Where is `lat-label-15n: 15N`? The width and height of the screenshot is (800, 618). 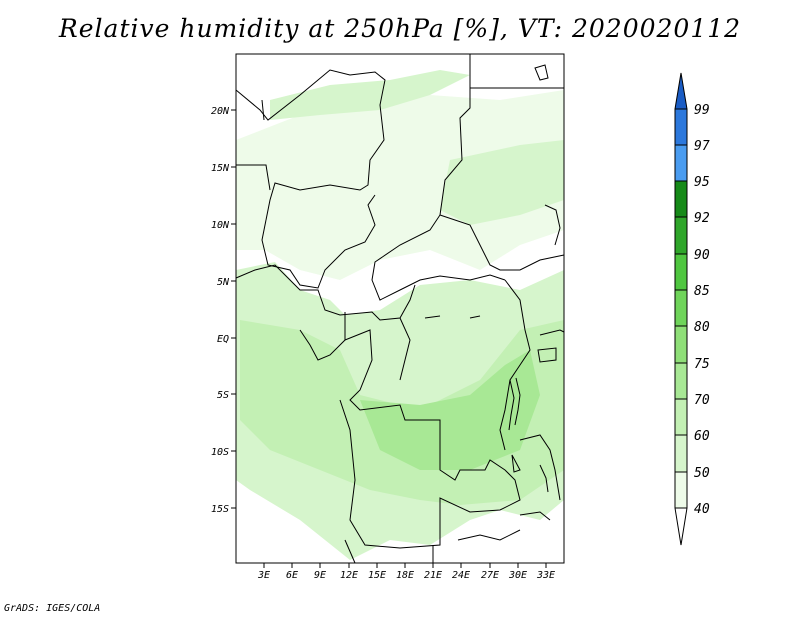
lat-label-15n: 15N is located at coordinates (220, 168).